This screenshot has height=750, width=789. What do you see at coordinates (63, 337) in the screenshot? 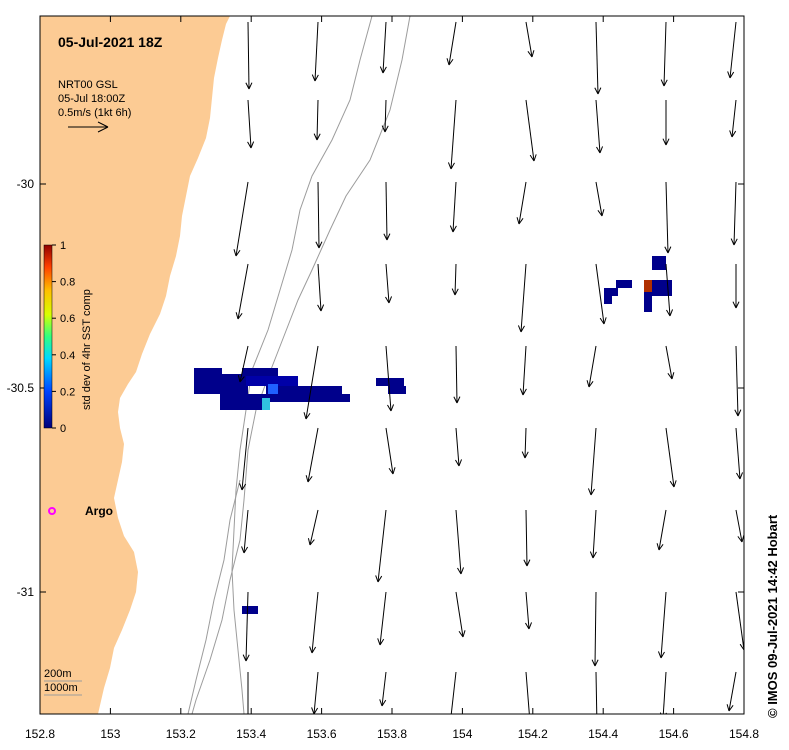
I see `colorbar-ticks: 1 0.8 0.6 0.4 0.2 0` at bounding box center [63, 337].